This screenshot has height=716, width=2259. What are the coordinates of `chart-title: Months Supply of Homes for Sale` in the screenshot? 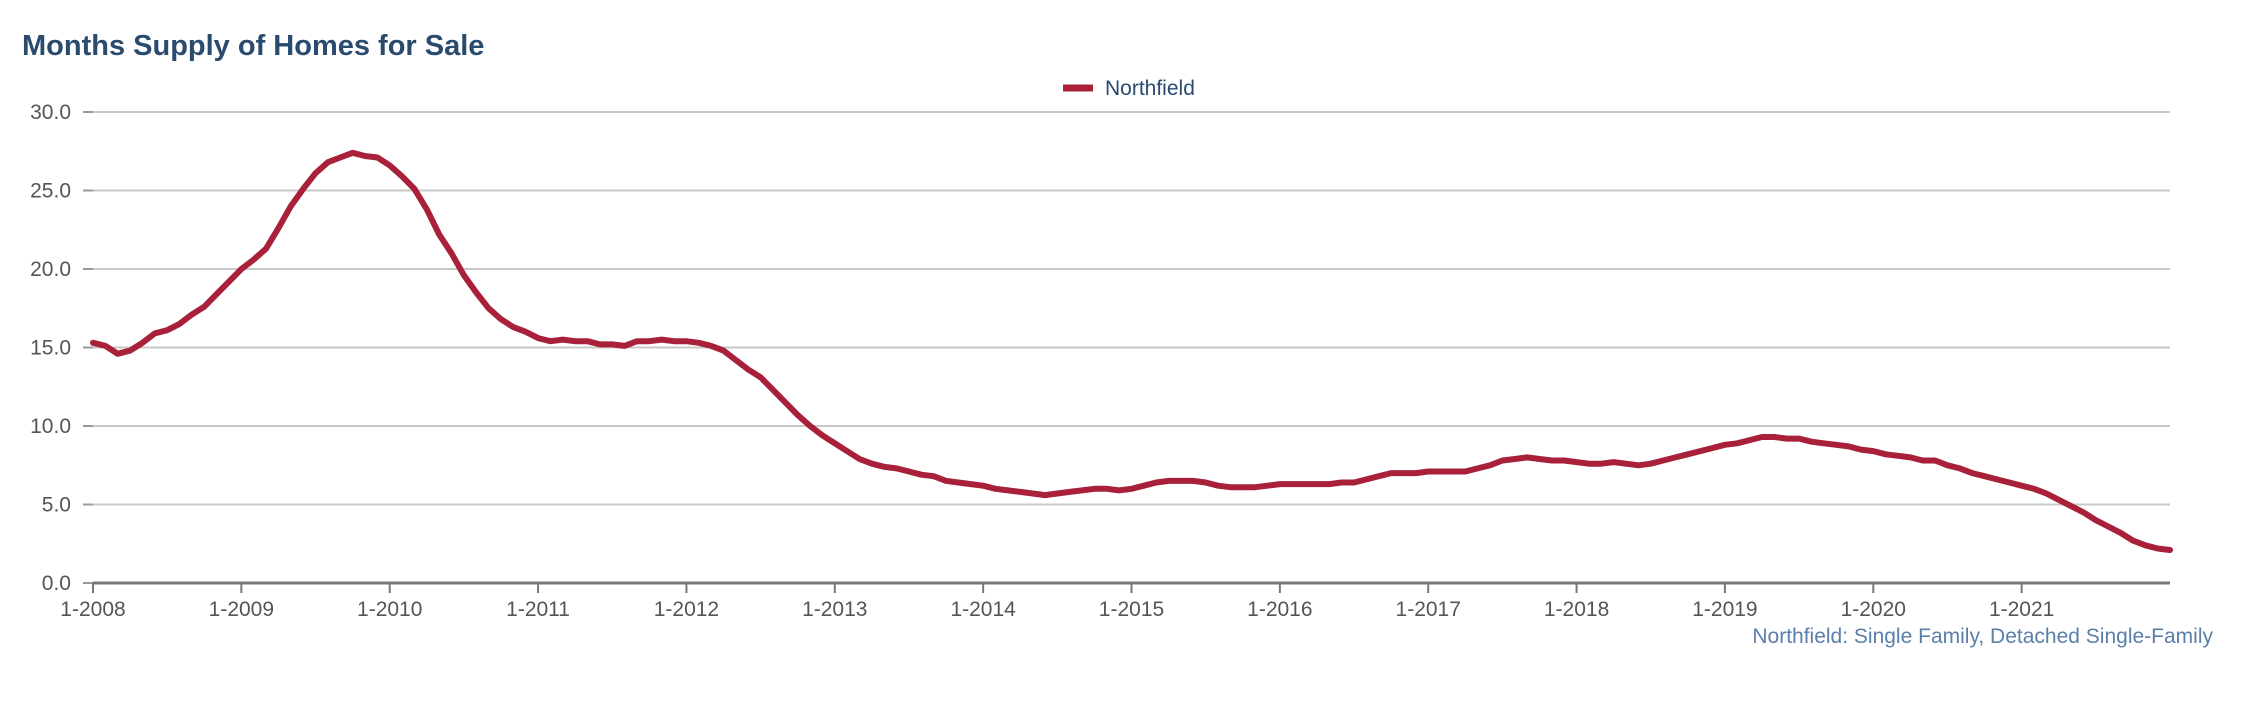 It's located at (253, 46).